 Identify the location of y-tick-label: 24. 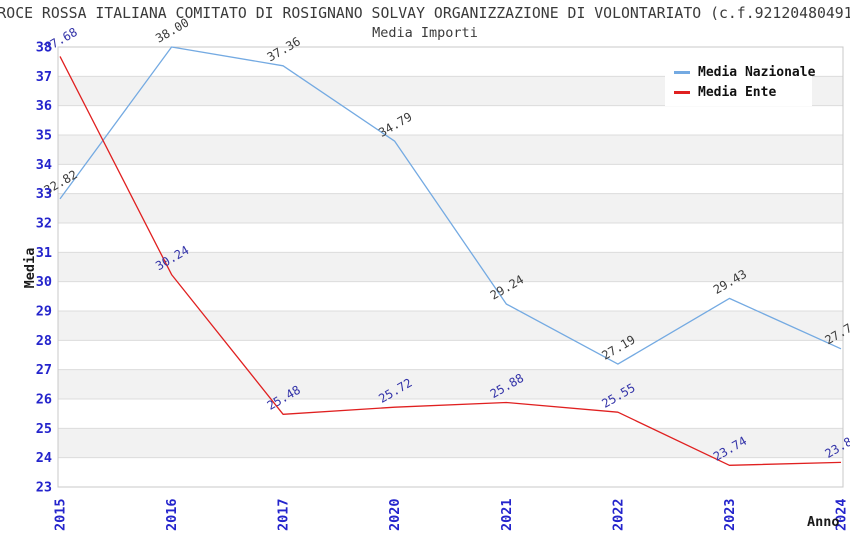
(44, 458).